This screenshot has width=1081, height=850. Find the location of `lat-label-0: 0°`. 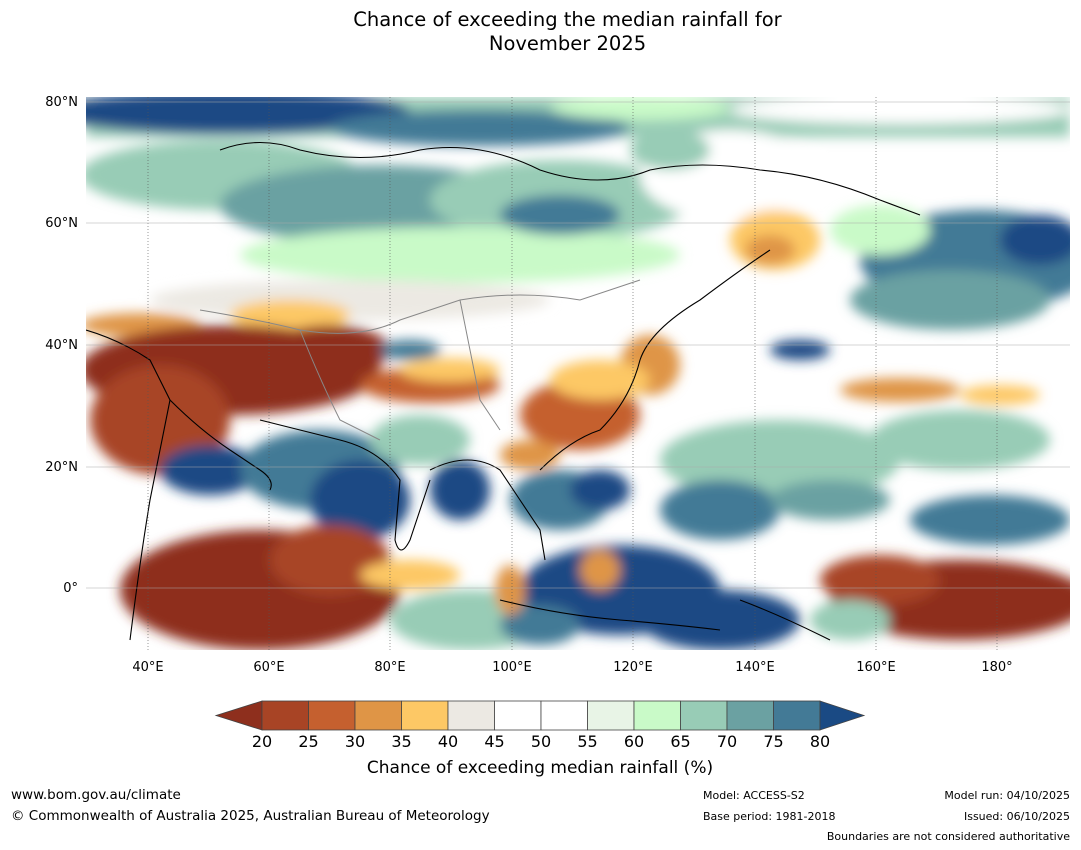

lat-label-0: 0° is located at coordinates (70, 588).